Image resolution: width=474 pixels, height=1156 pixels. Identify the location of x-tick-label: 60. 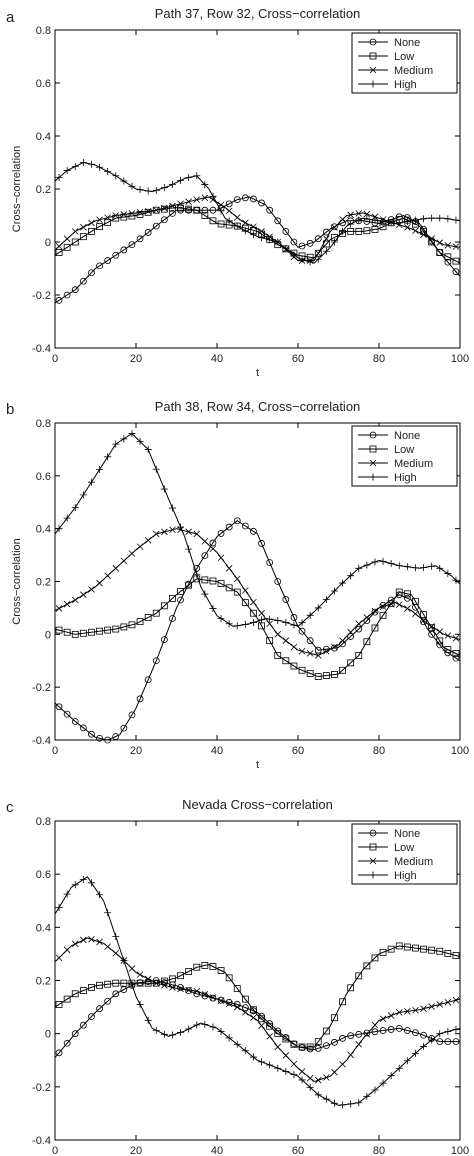
(298, 1150).